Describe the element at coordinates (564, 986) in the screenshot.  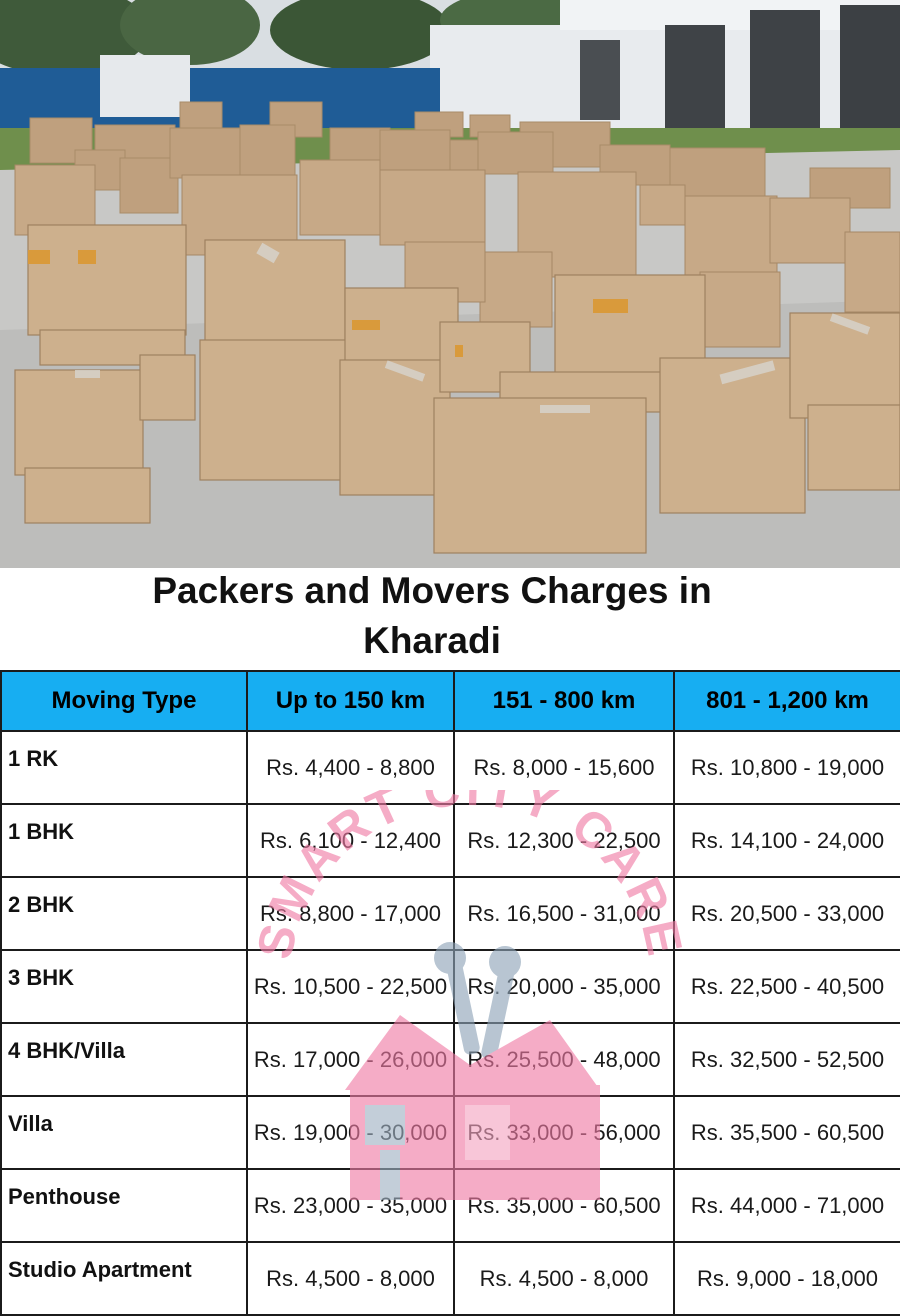
I see `rate-800-cell: Rs. 20,000 - 35,000` at that location.